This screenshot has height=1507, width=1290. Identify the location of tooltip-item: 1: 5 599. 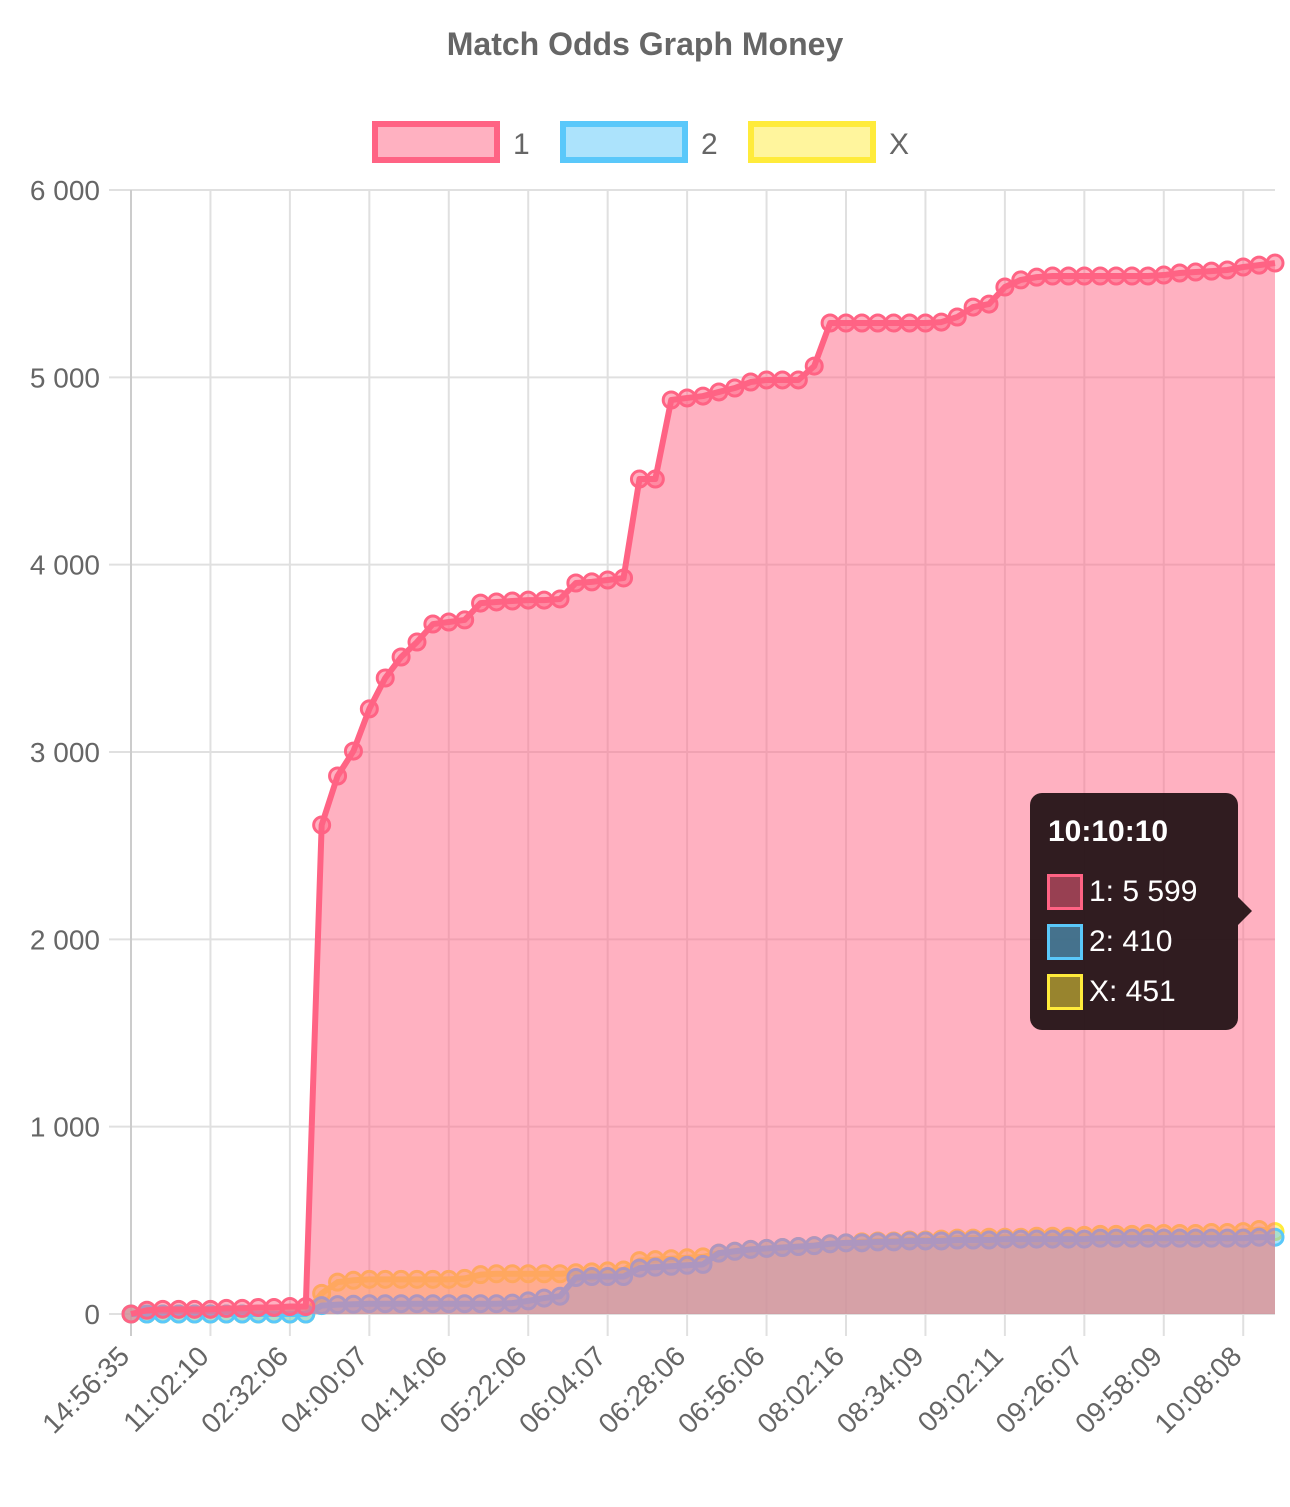
(1122, 892).